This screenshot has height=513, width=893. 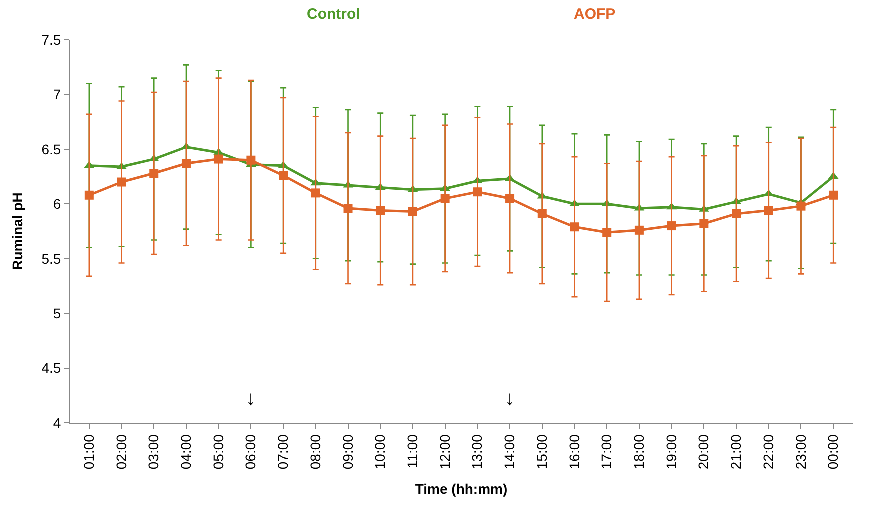 What do you see at coordinates (348, 452) in the screenshot?
I see `x-tick-label: 09:00` at bounding box center [348, 452].